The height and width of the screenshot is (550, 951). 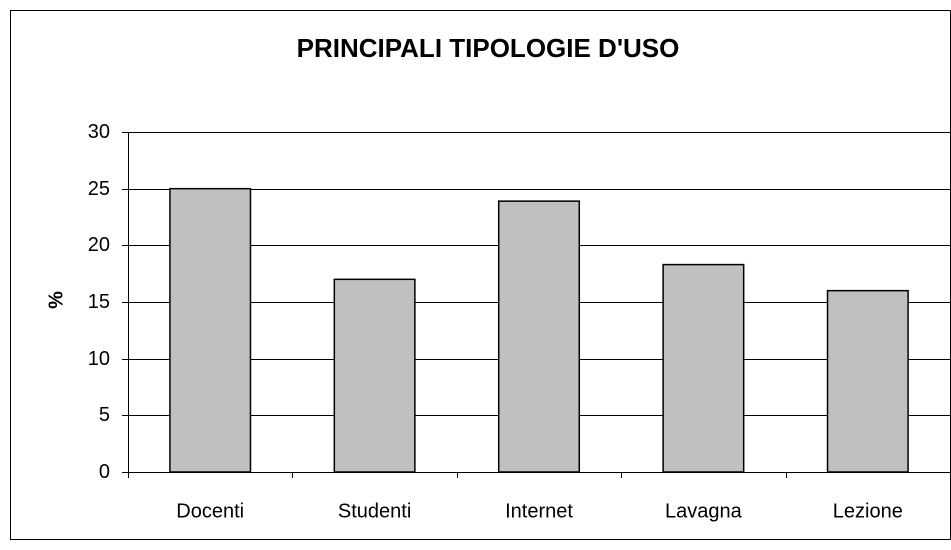 I want to click on y-axis-label: %, so click(x=56, y=300).